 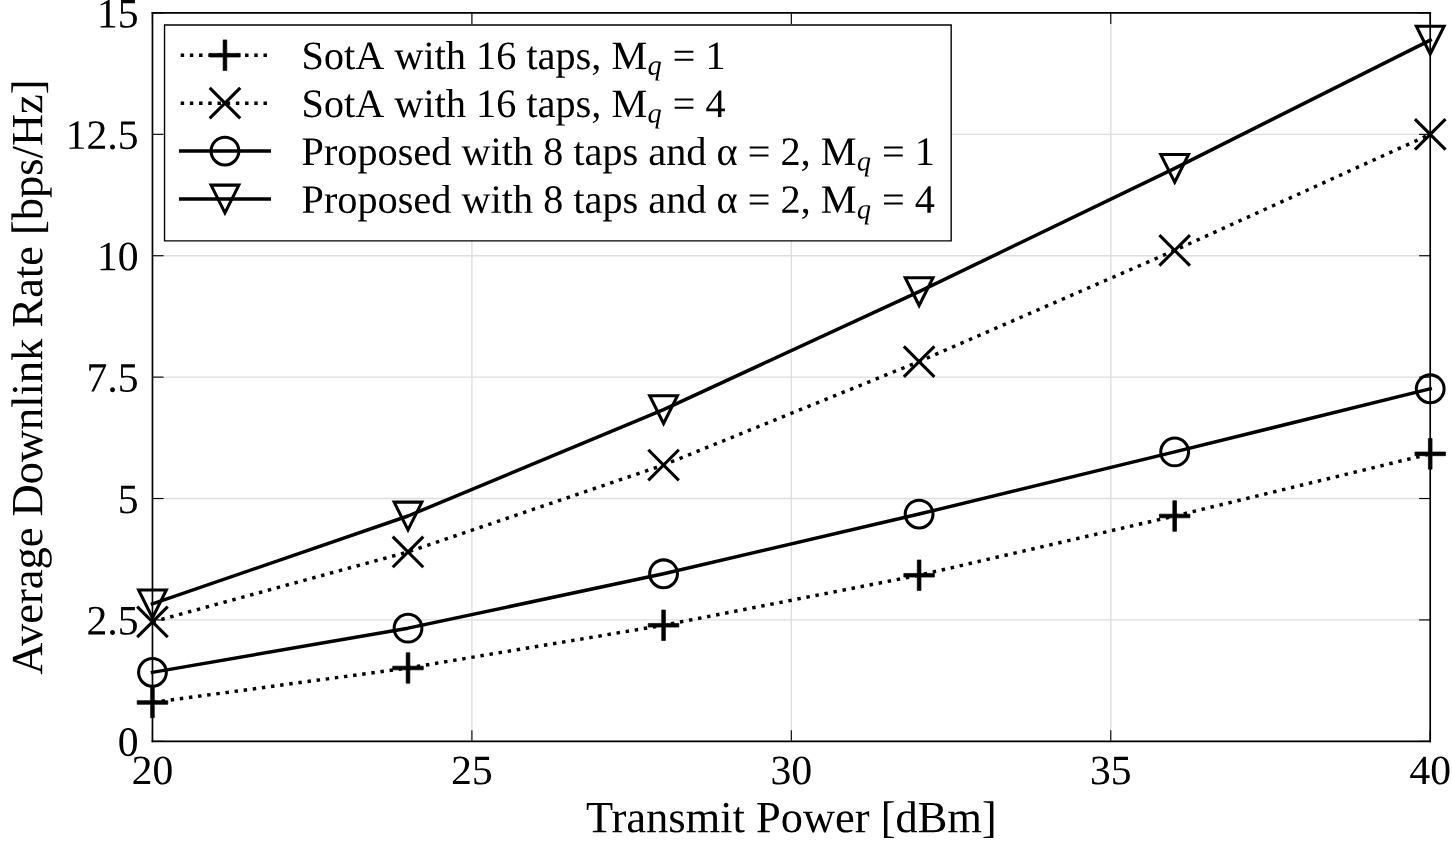 What do you see at coordinates (103, 135) in the screenshot?
I see `y-tick-label: 12.5` at bounding box center [103, 135].